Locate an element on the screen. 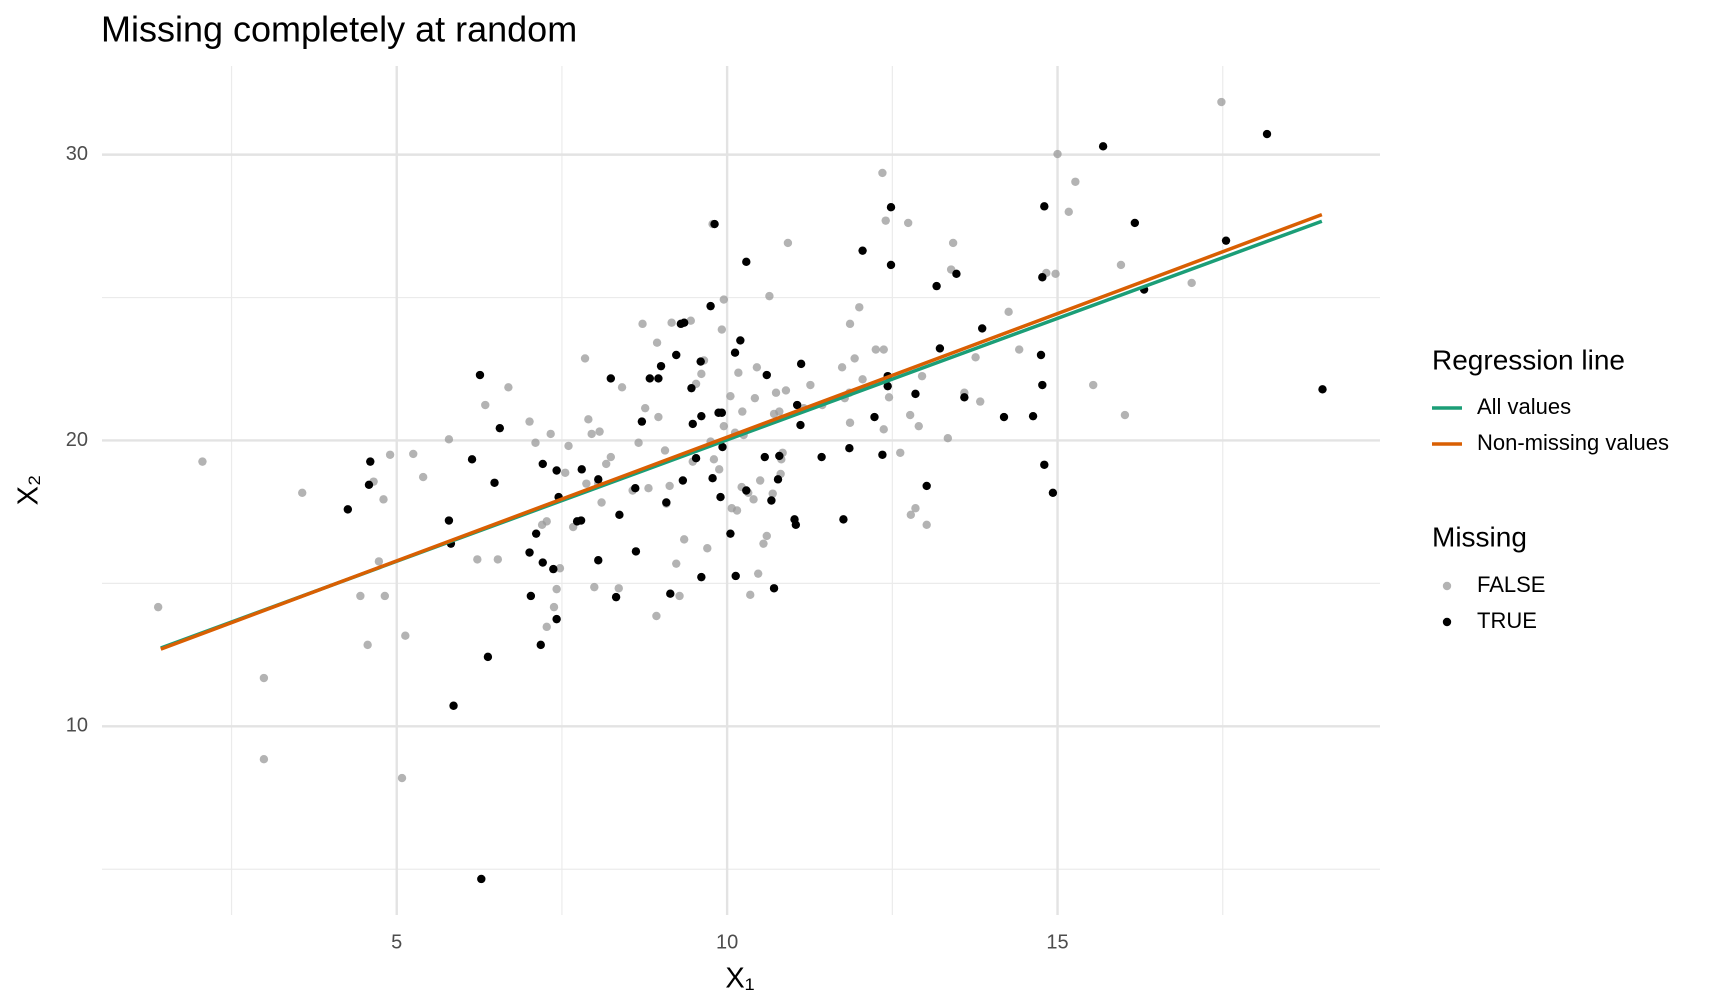 This screenshot has width=1728, height=1008. y-axis-title: X₂ is located at coordinates (29, 490).